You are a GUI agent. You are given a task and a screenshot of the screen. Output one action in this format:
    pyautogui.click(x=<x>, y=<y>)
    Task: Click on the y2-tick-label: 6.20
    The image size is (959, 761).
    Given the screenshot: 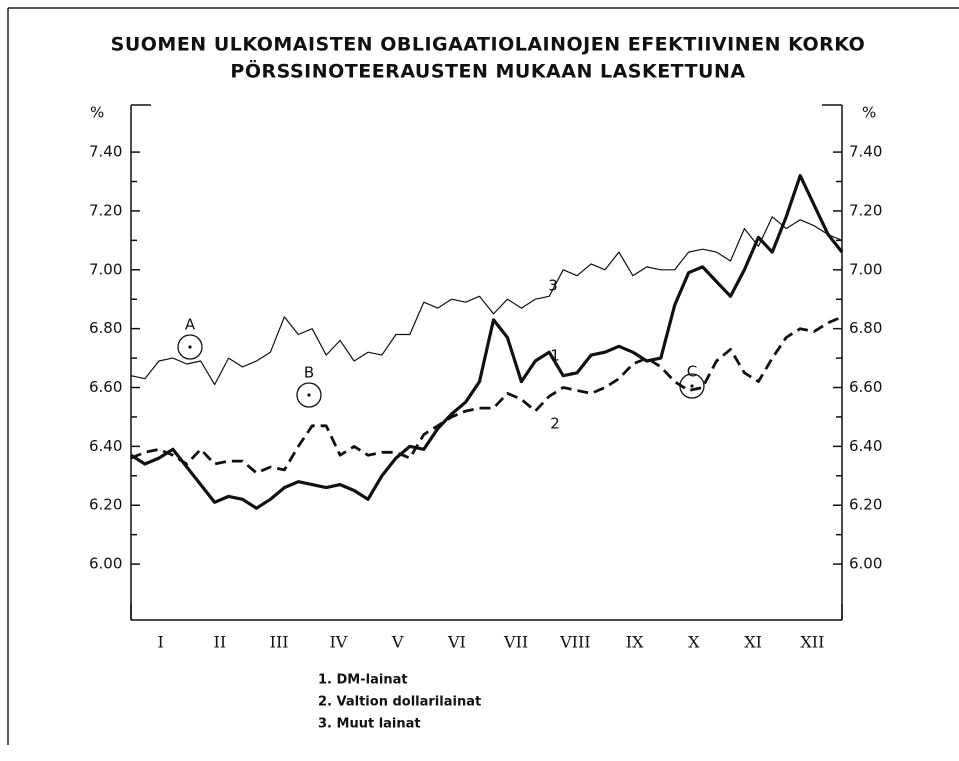 What is the action you would take?
    pyautogui.click(x=865, y=505)
    